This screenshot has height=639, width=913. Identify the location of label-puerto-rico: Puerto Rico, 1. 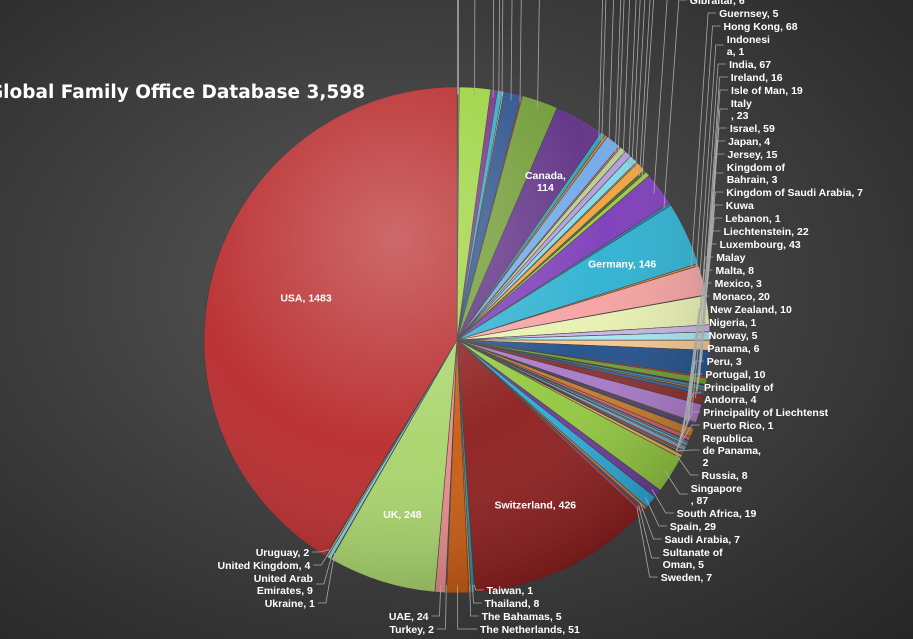
(738, 426).